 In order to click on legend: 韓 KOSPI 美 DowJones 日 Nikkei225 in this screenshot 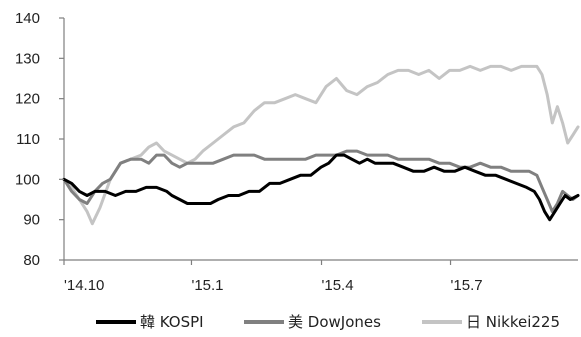, I will do `click(328, 322)`.